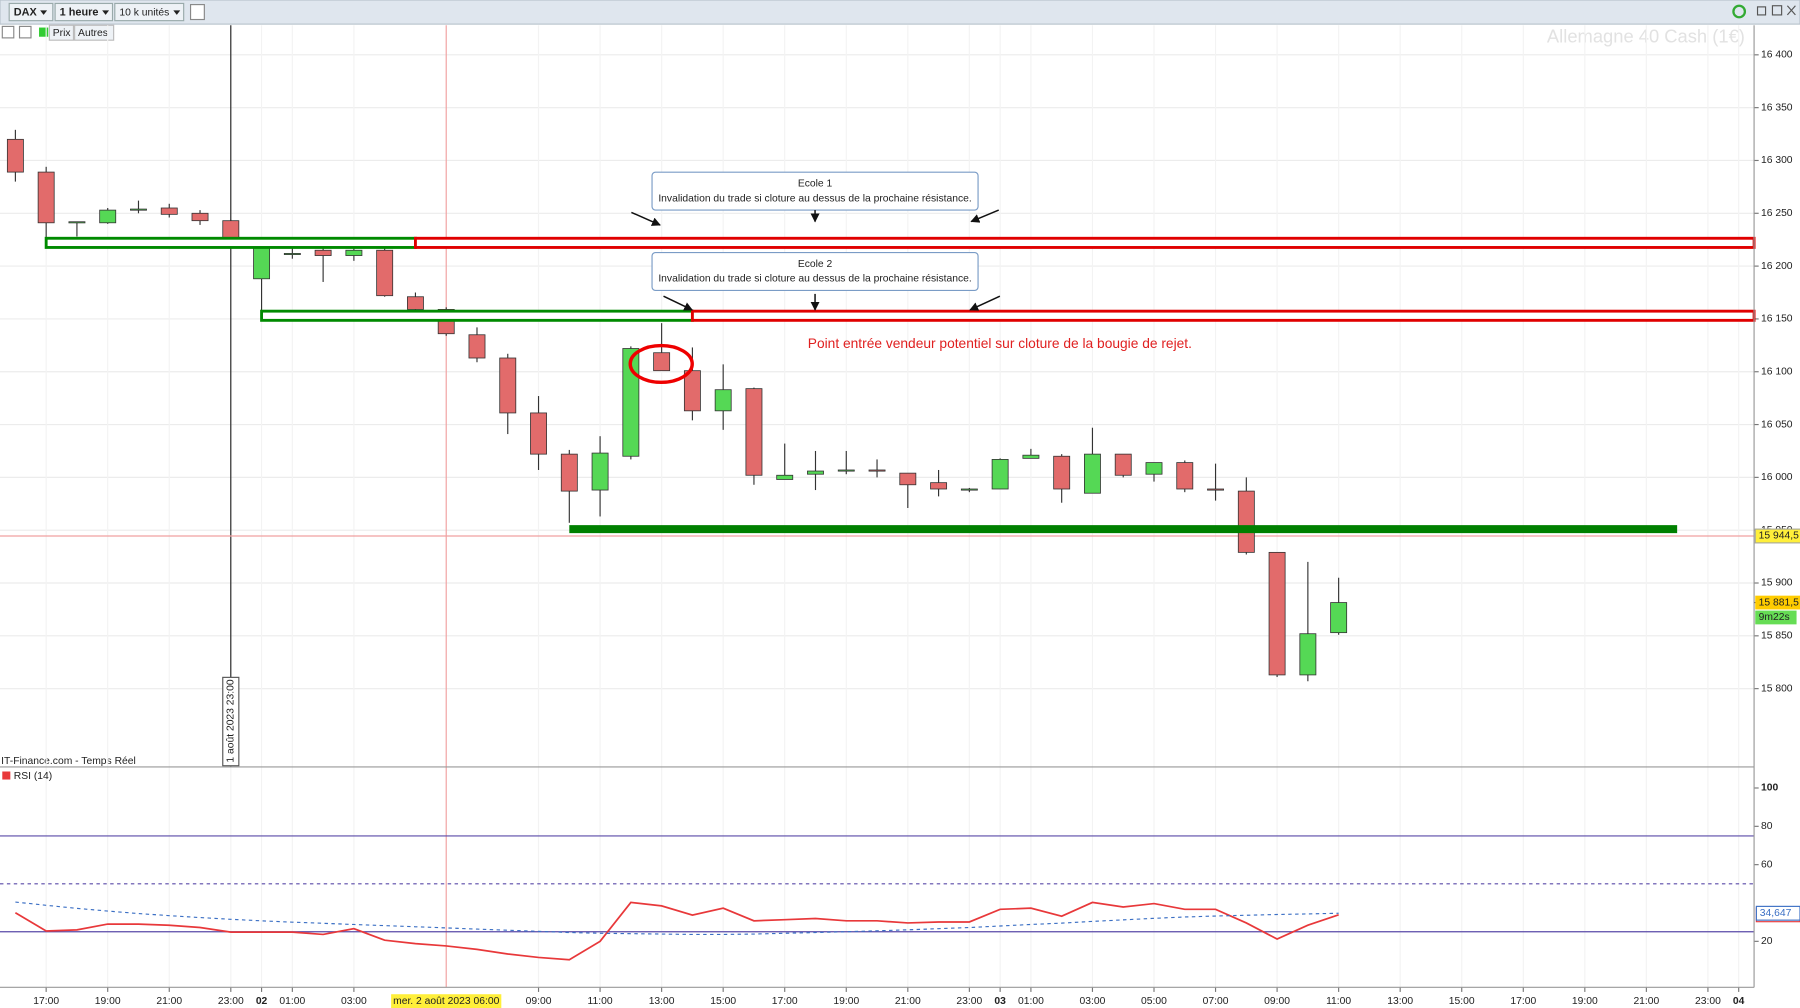 The image size is (1800, 1008). What do you see at coordinates (446, 1001) in the screenshot?
I see `crosshair-time-box` at bounding box center [446, 1001].